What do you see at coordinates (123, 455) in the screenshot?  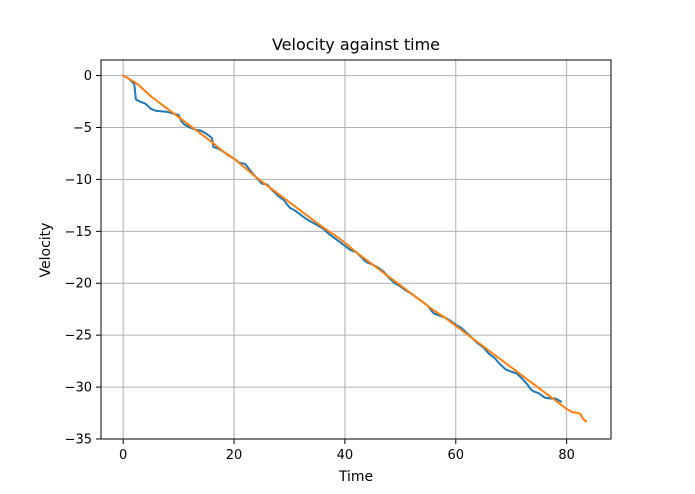 I see `x-tick-label: 0` at bounding box center [123, 455].